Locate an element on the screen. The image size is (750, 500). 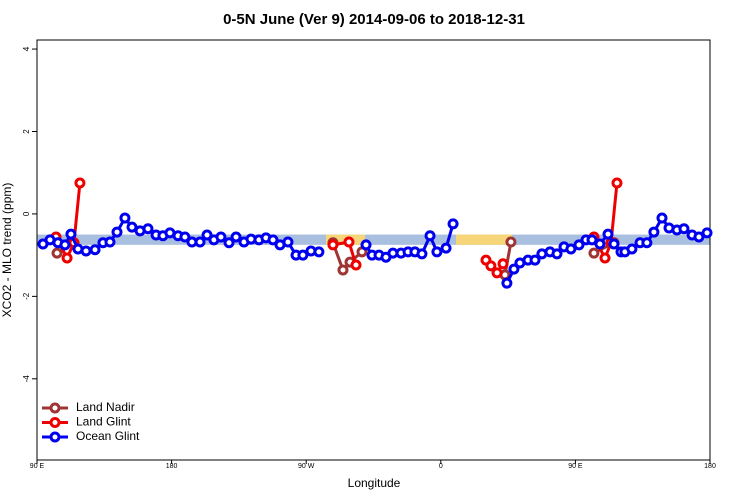
x-tick-label: 0 is located at coordinates (441, 466).